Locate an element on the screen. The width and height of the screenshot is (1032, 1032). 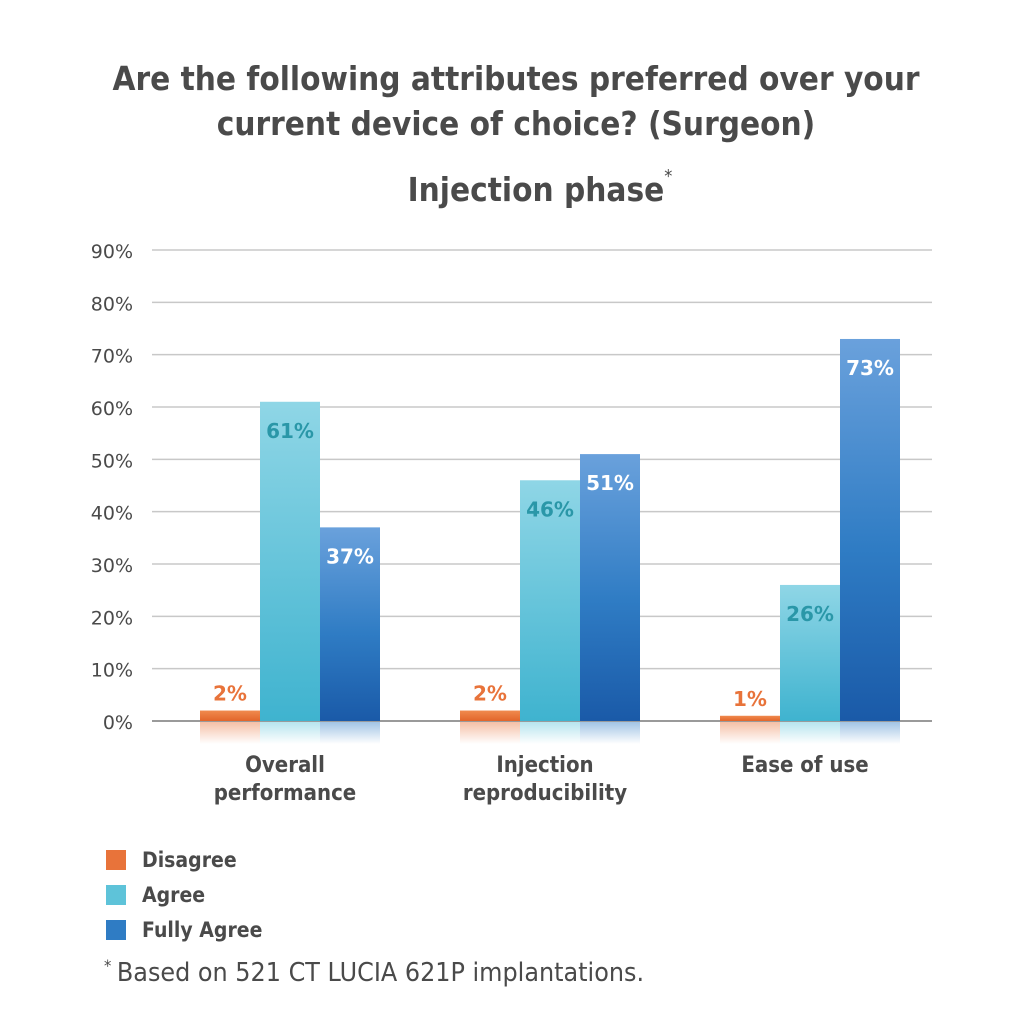
y-tick-label: 80% is located at coordinates (112, 304).